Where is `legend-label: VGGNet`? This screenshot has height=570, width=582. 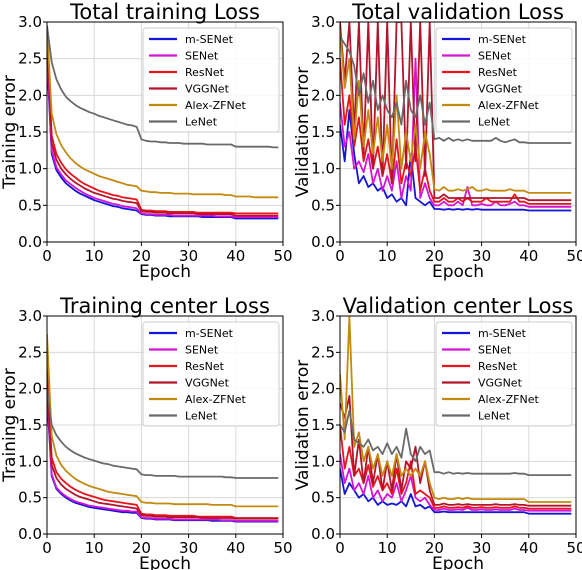 legend-label: VGGNet is located at coordinates (500, 89).